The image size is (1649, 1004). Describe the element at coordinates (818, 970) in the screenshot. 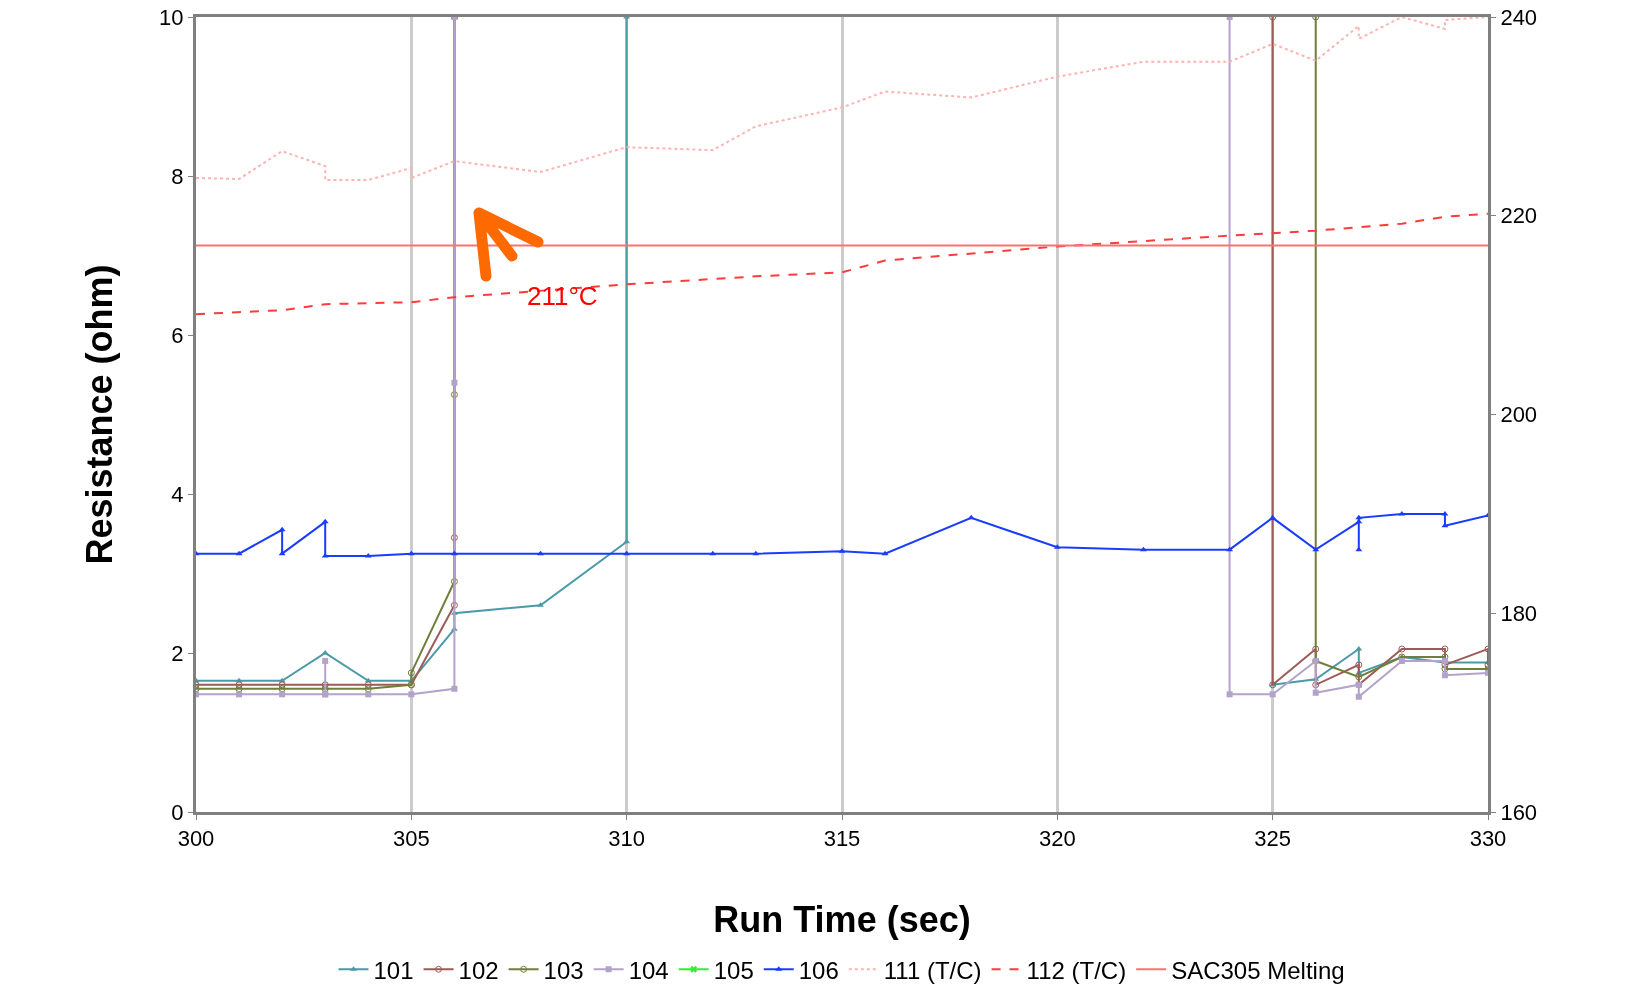

I see `legend-label: 106` at that location.